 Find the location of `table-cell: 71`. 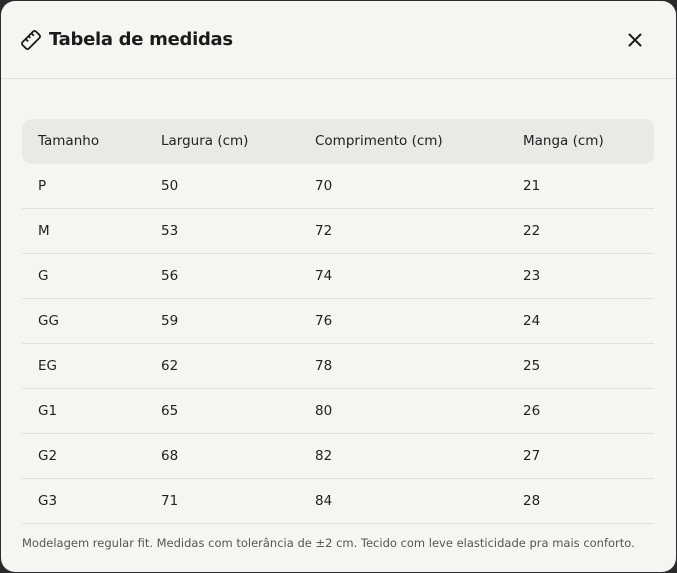

table-cell: 71 is located at coordinates (170, 501).